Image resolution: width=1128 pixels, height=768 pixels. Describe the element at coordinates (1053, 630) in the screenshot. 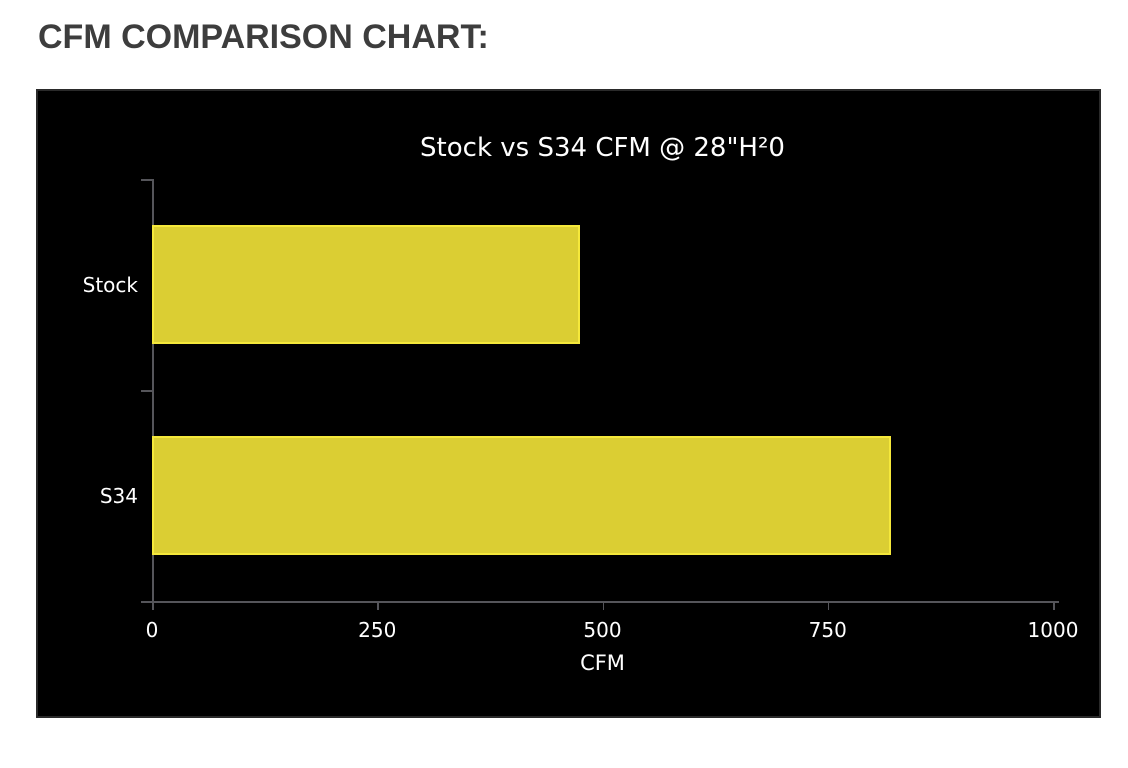

I see `x-tick-label: 1000` at that location.